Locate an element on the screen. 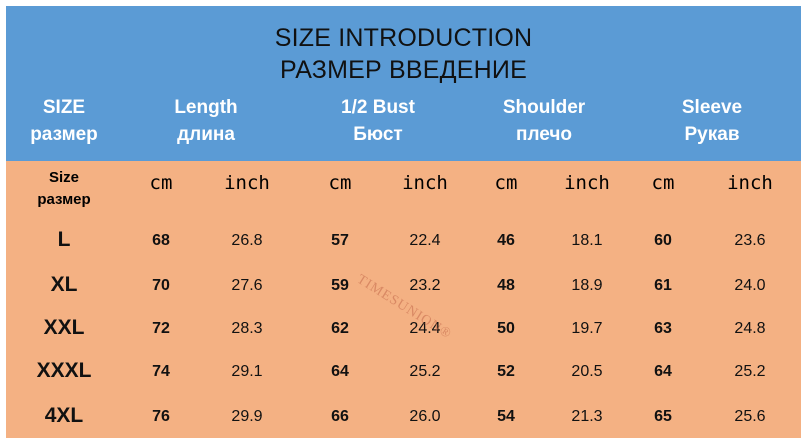 This screenshot has width=809, height=445. size-cell: XXXL is located at coordinates (64, 370).